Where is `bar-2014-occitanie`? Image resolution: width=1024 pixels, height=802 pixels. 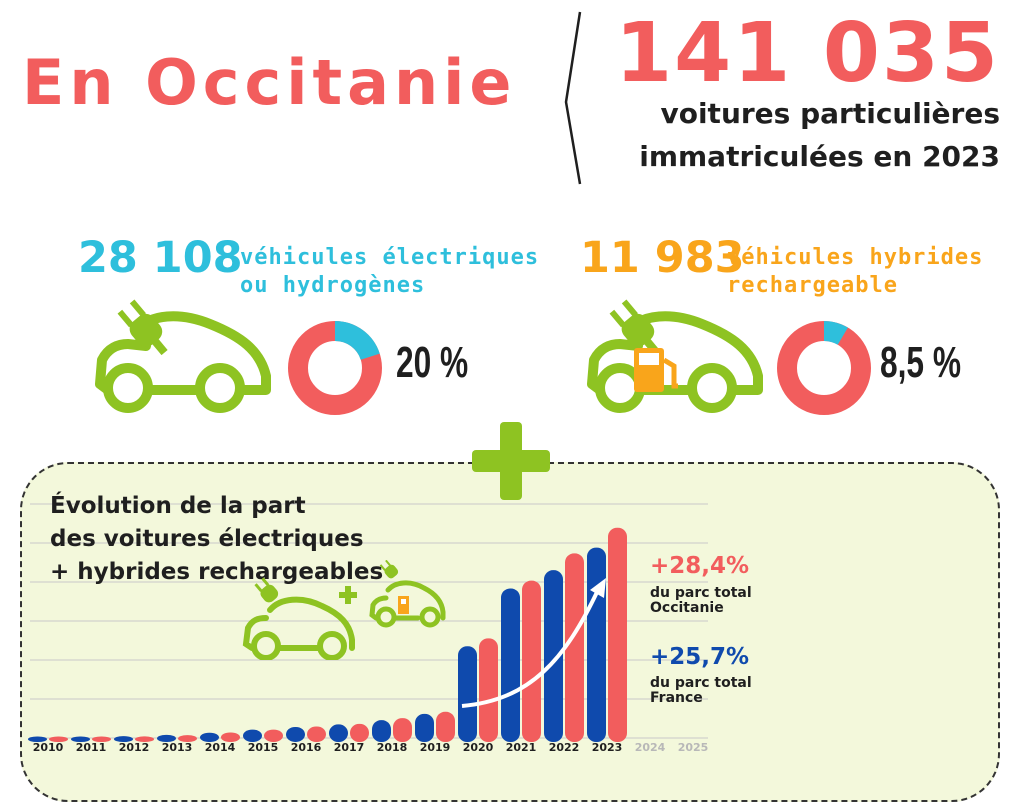
bar-2014-occitanie is located at coordinates (230, 737).